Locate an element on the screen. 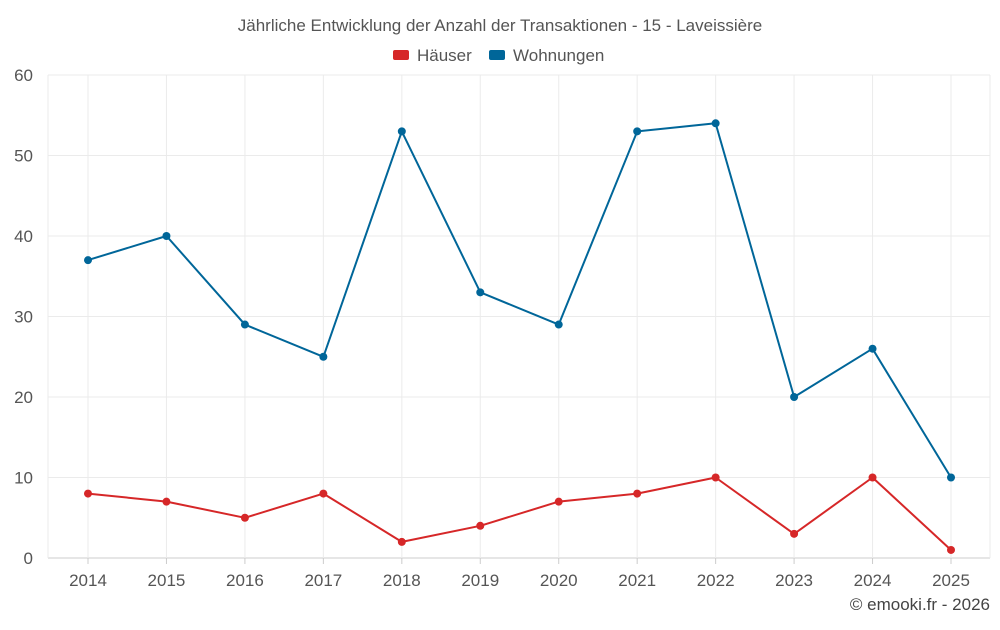 The image size is (1000, 630). x-tick-label: 2020 is located at coordinates (559, 580).